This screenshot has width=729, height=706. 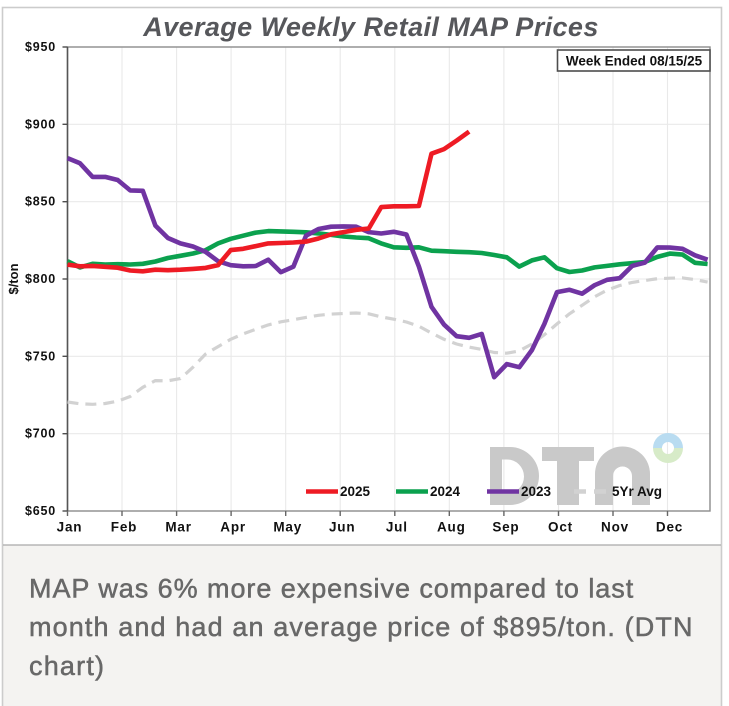 What do you see at coordinates (40, 511) in the screenshot?
I see `svg-text: $650` at bounding box center [40, 511].